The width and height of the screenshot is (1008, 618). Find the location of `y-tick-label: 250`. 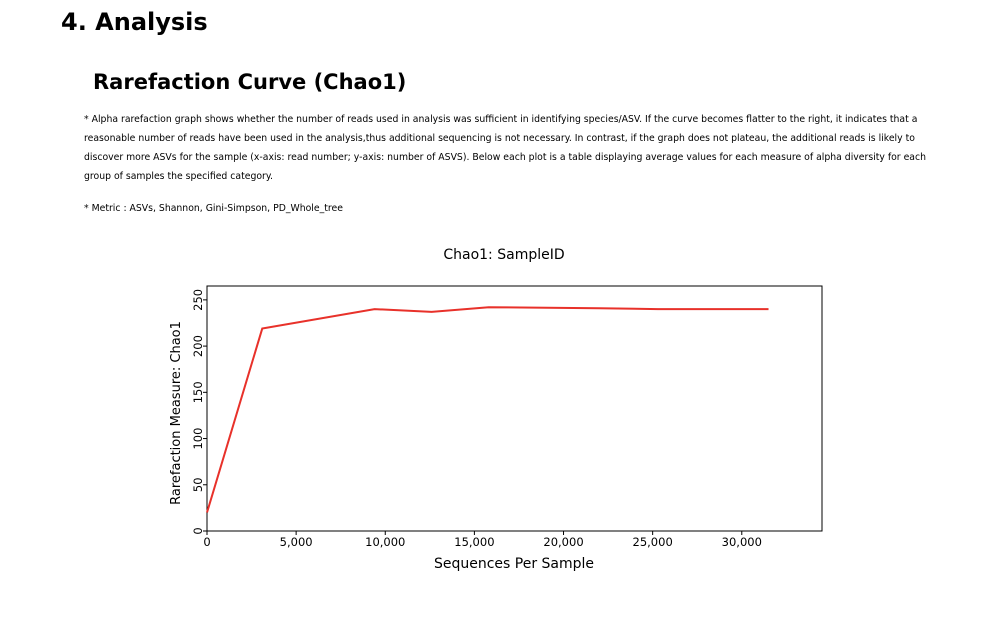

y-tick-label: 250 is located at coordinates (198, 300).